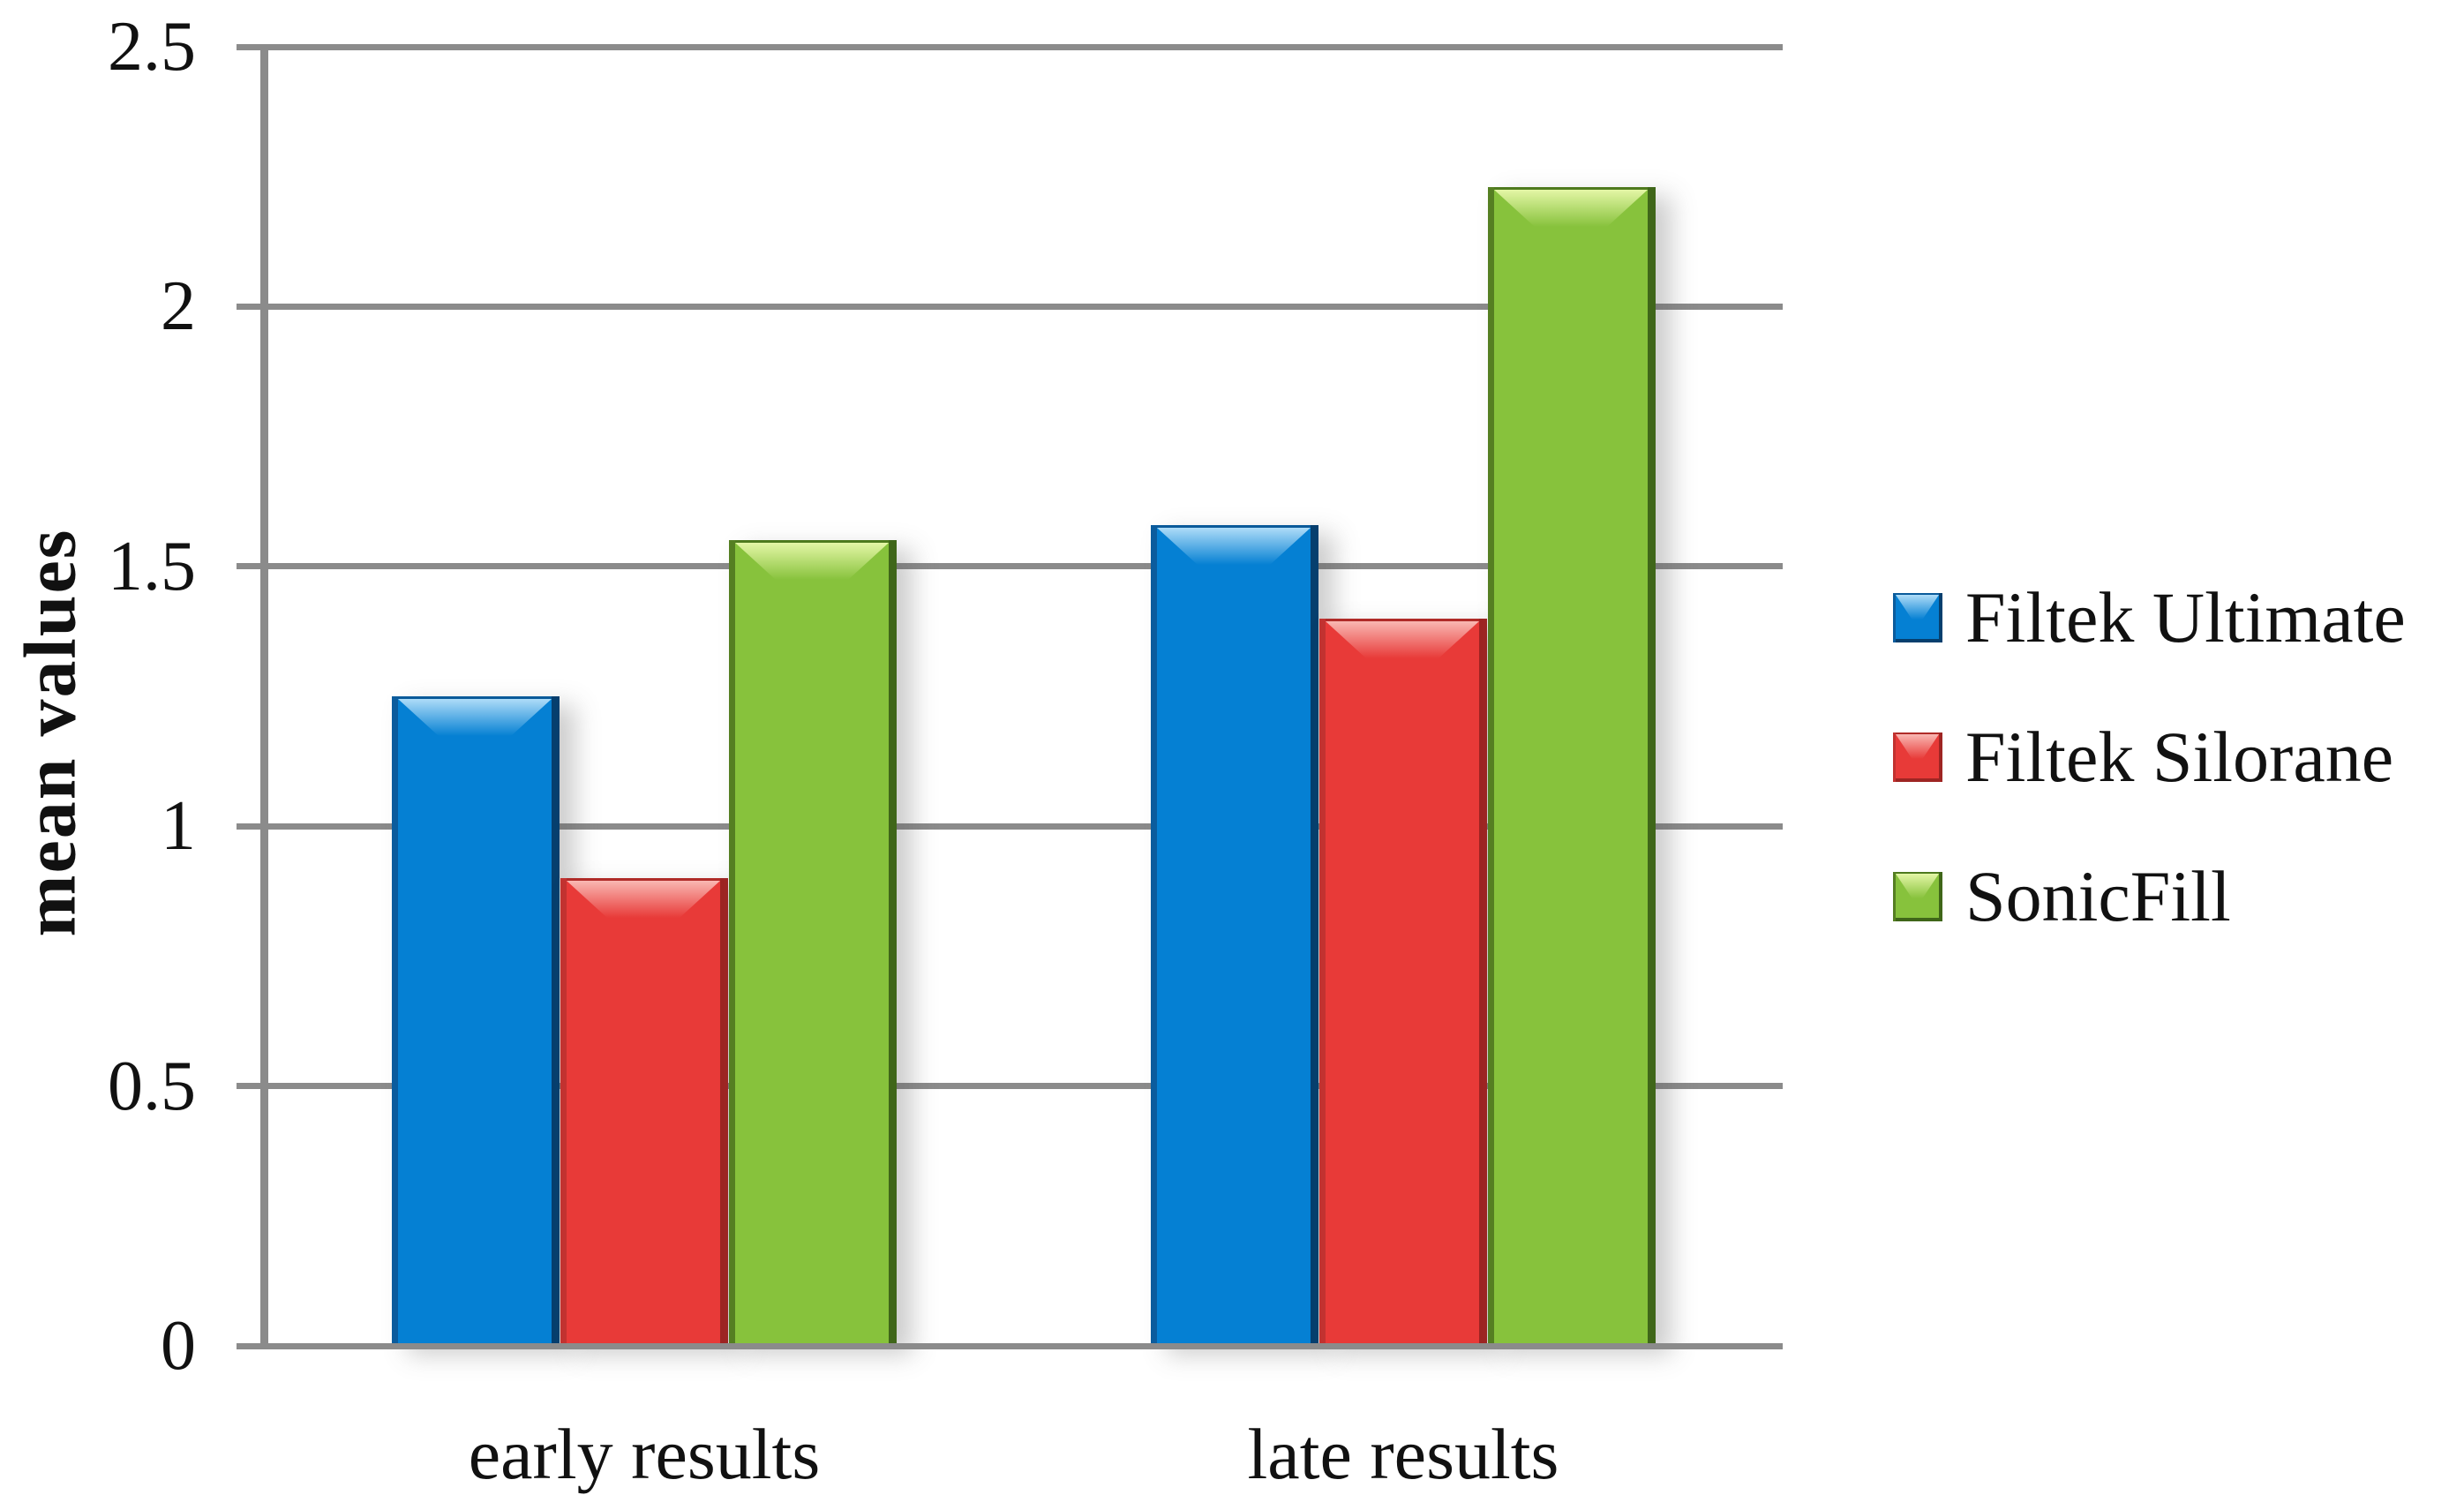 The image size is (2464, 1510). What do you see at coordinates (1918, 896) in the screenshot?
I see `legend-marker-sonicfill` at bounding box center [1918, 896].